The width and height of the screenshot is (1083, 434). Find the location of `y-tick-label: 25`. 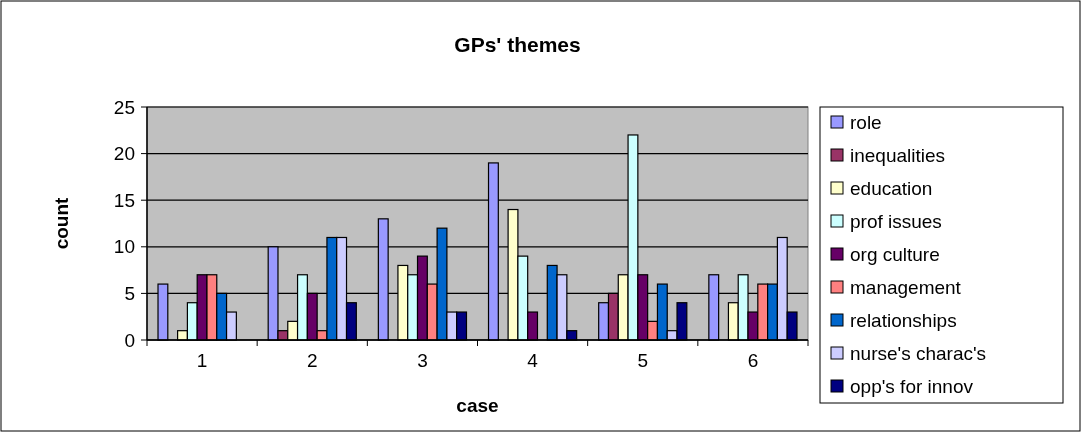

y-tick-label: 25 is located at coordinates (124, 107).